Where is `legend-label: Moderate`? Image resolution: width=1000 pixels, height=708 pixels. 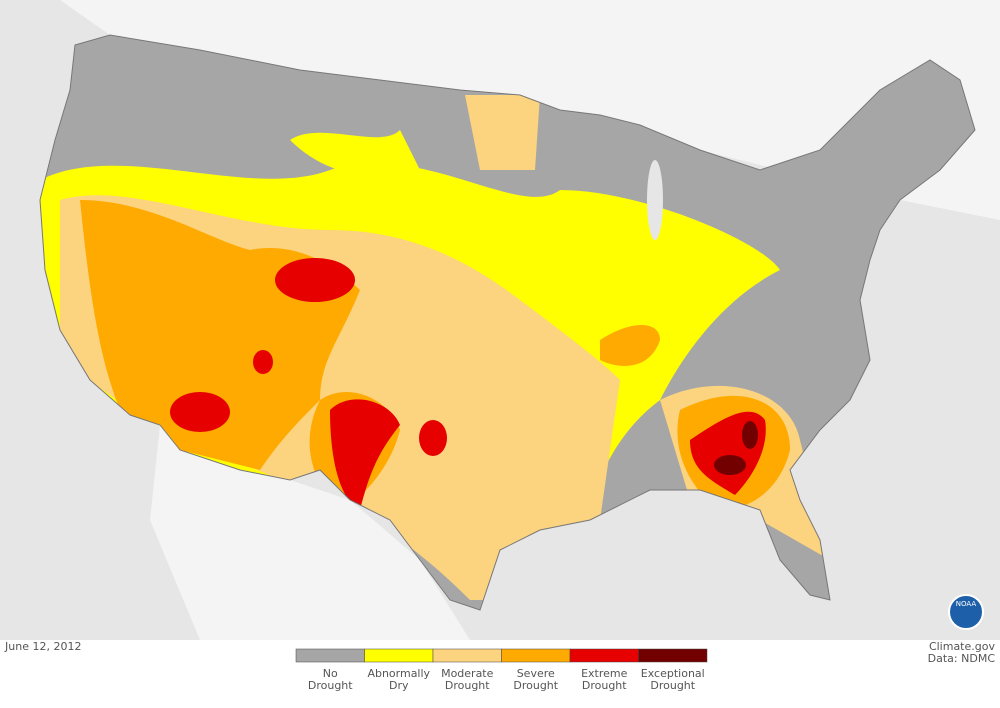
legend-label: Moderate is located at coordinates (467, 673).